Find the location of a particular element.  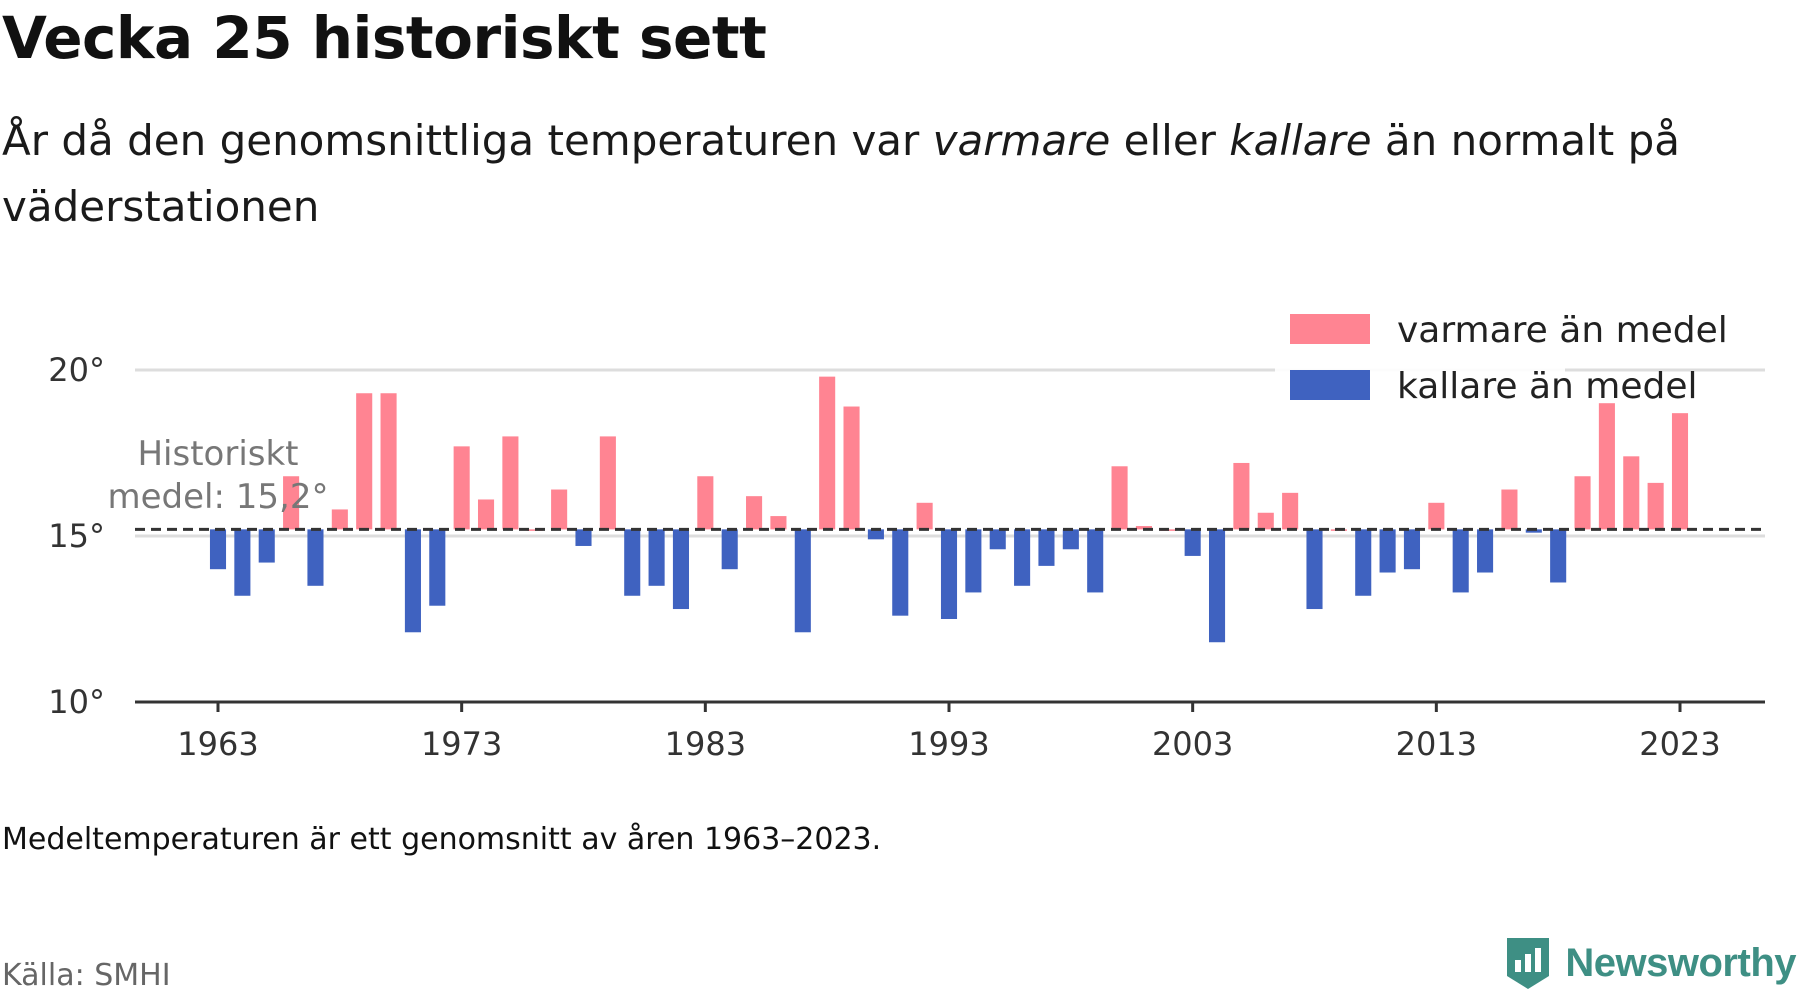

bar-1984 is located at coordinates (729, 549).